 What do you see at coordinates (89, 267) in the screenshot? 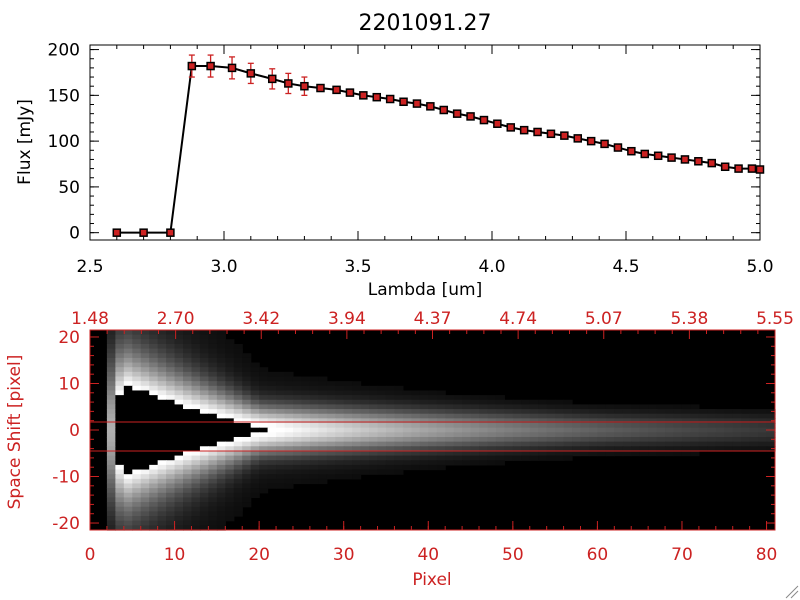
I see `x-tick-label: 2.5` at bounding box center [89, 267].